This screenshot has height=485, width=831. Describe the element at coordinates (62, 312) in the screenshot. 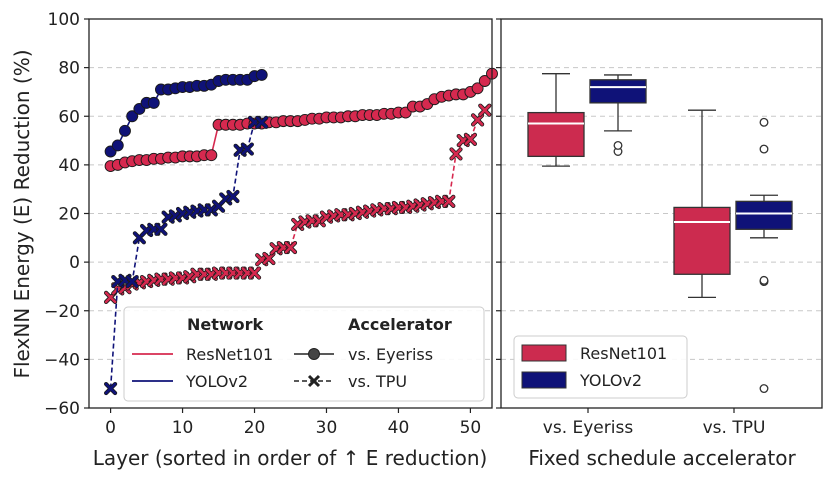

I see `y-tick-label: −20` at that location.